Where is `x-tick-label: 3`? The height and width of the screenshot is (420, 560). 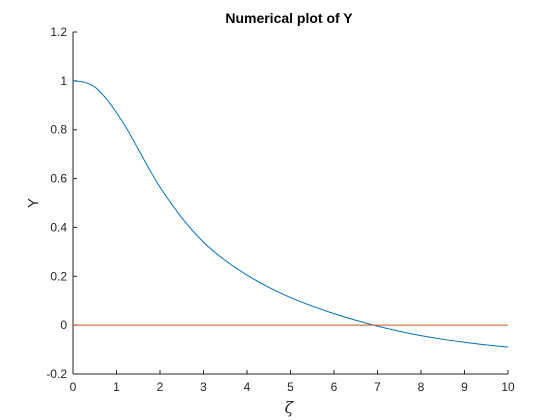 x-tick-label: 3 is located at coordinates (203, 387).